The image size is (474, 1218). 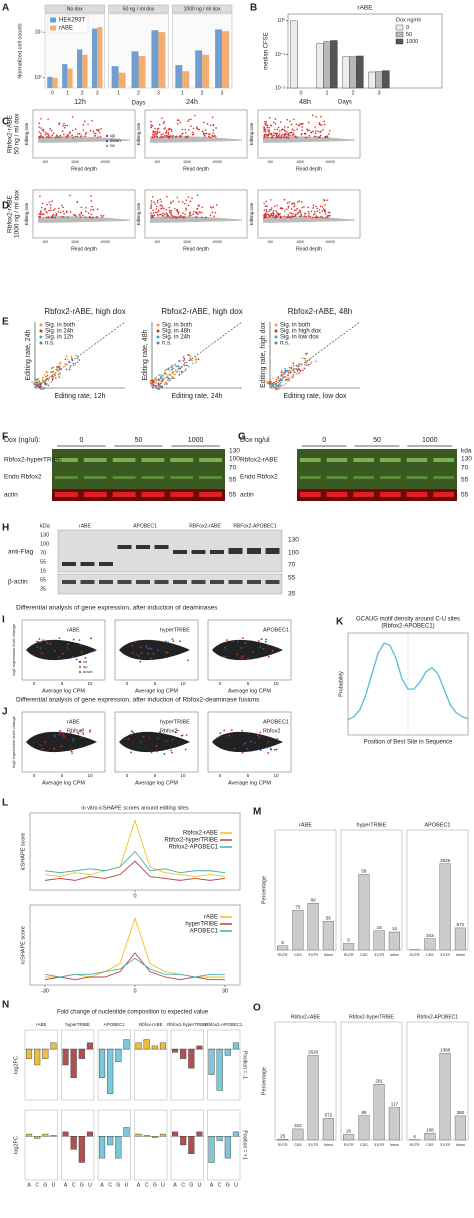 I want to click on panel-letter: F, so click(x=5, y=437).